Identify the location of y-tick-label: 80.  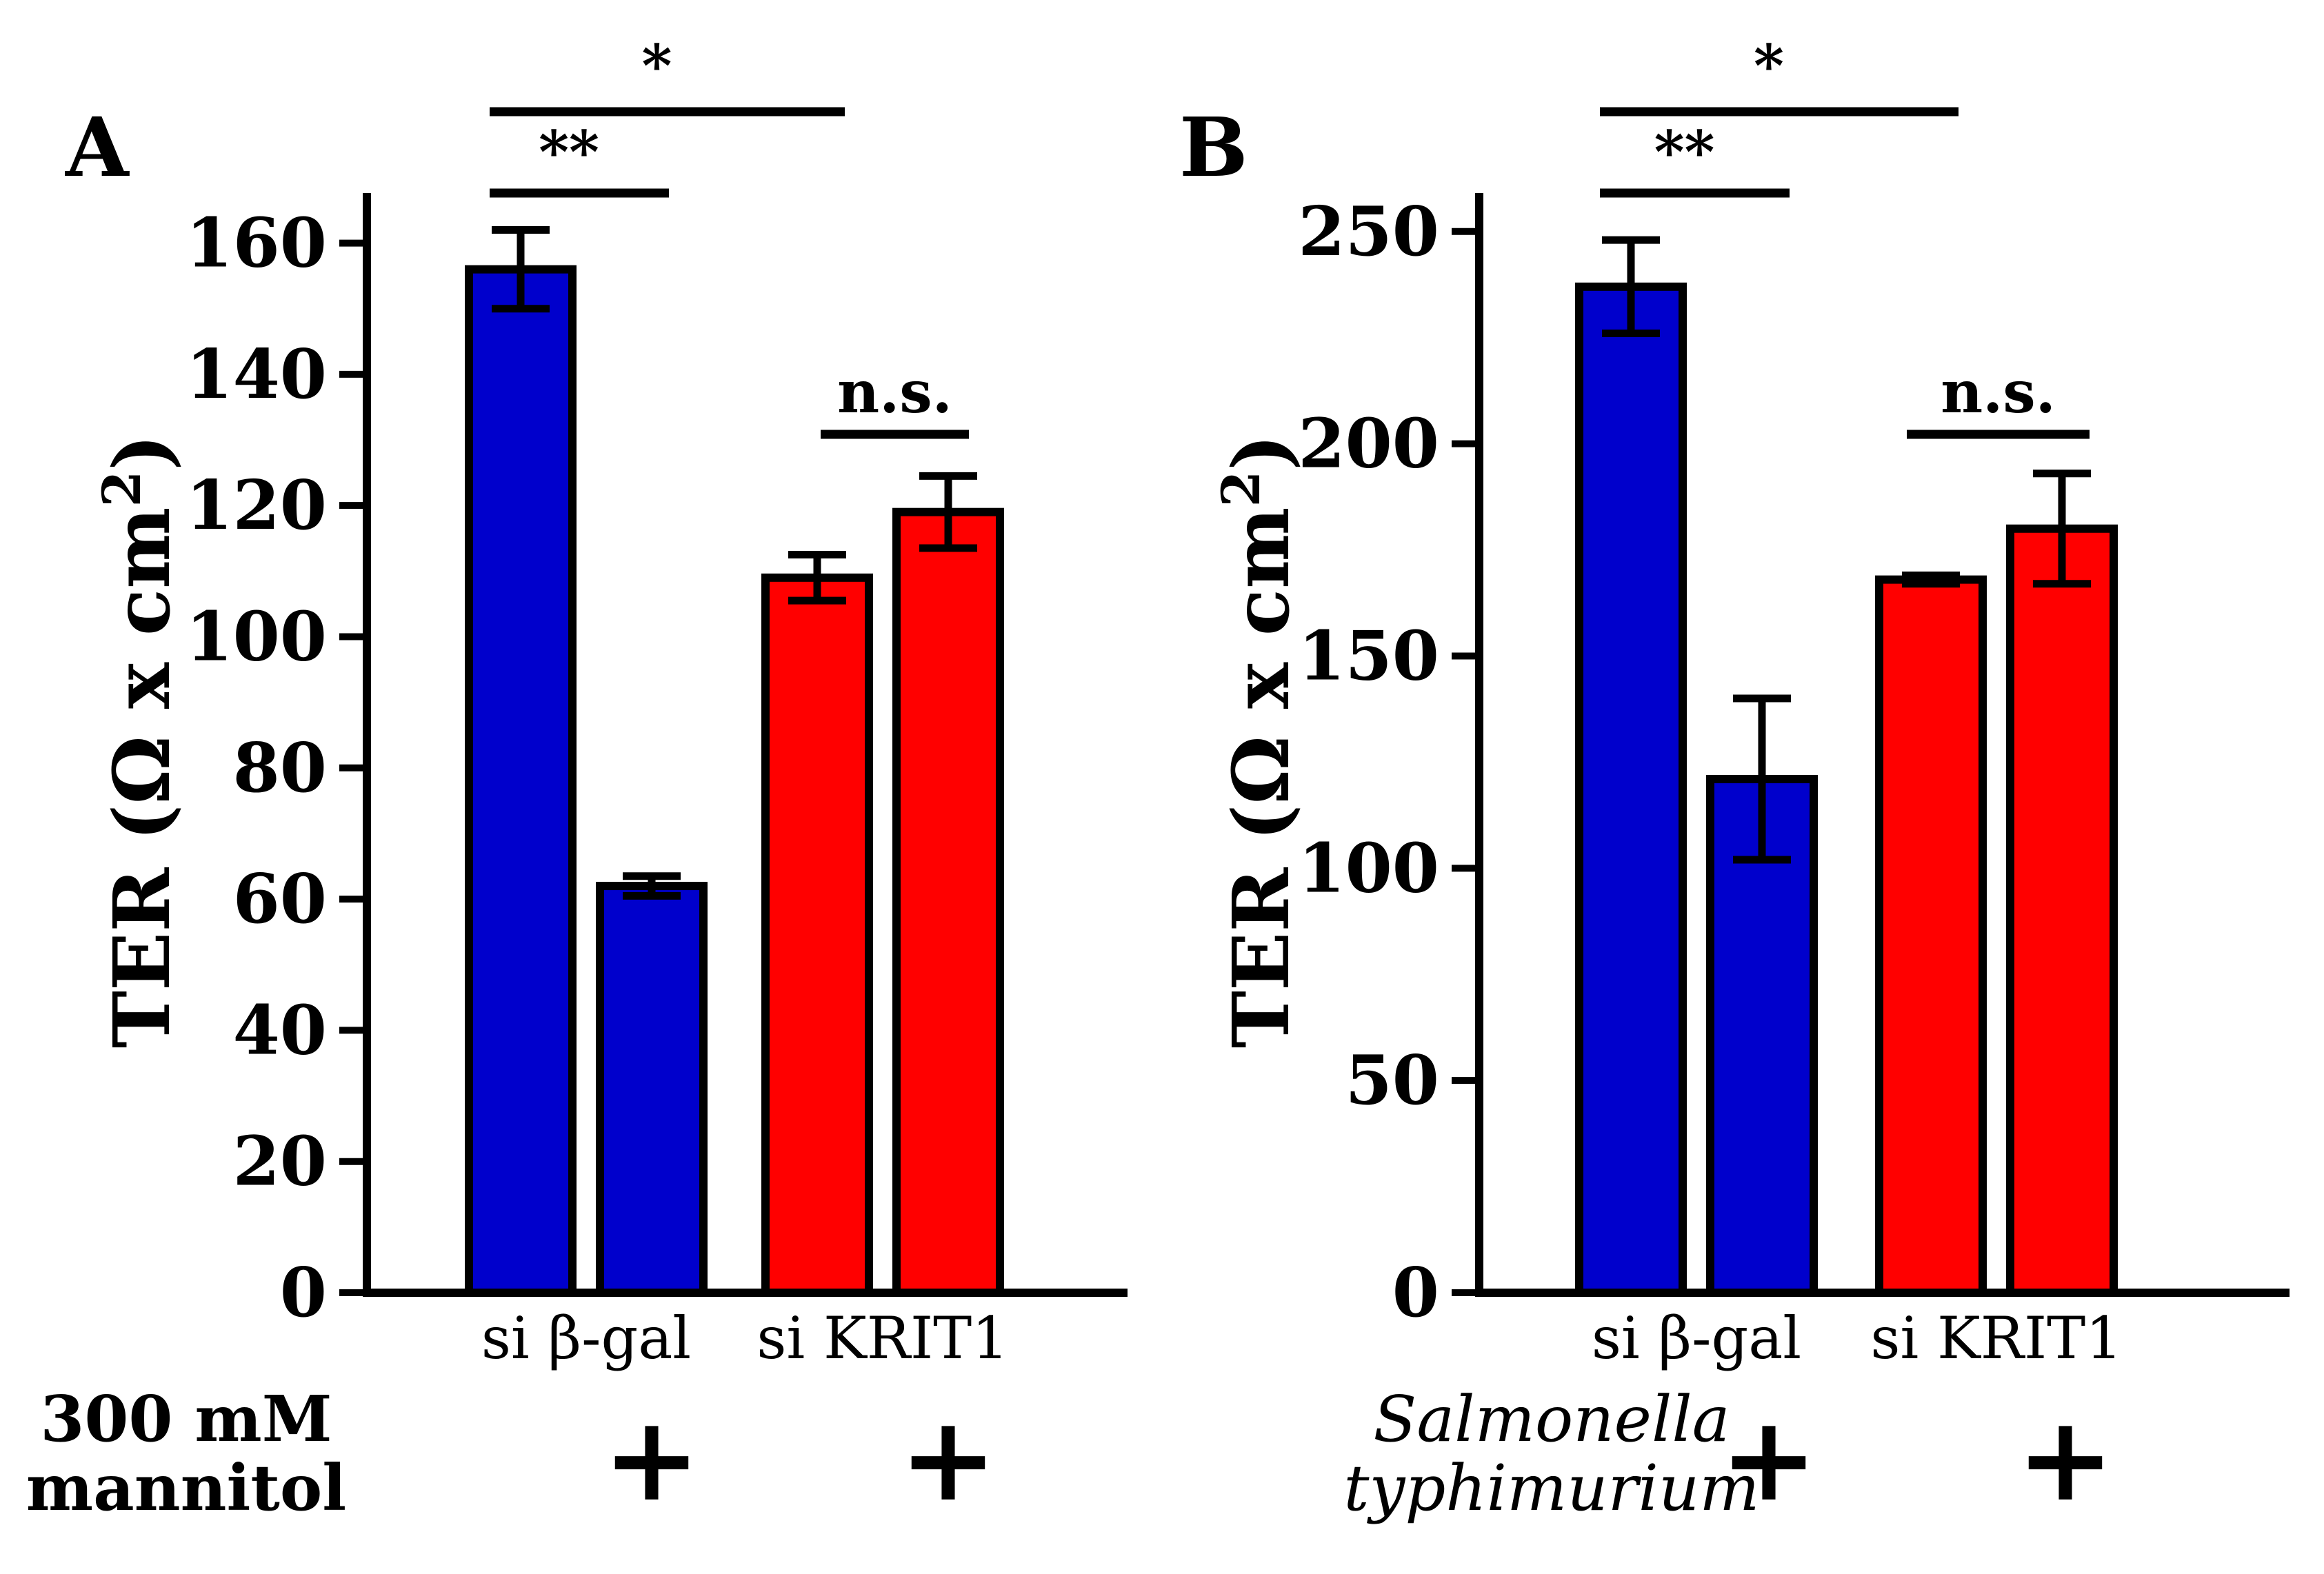
(280, 769).